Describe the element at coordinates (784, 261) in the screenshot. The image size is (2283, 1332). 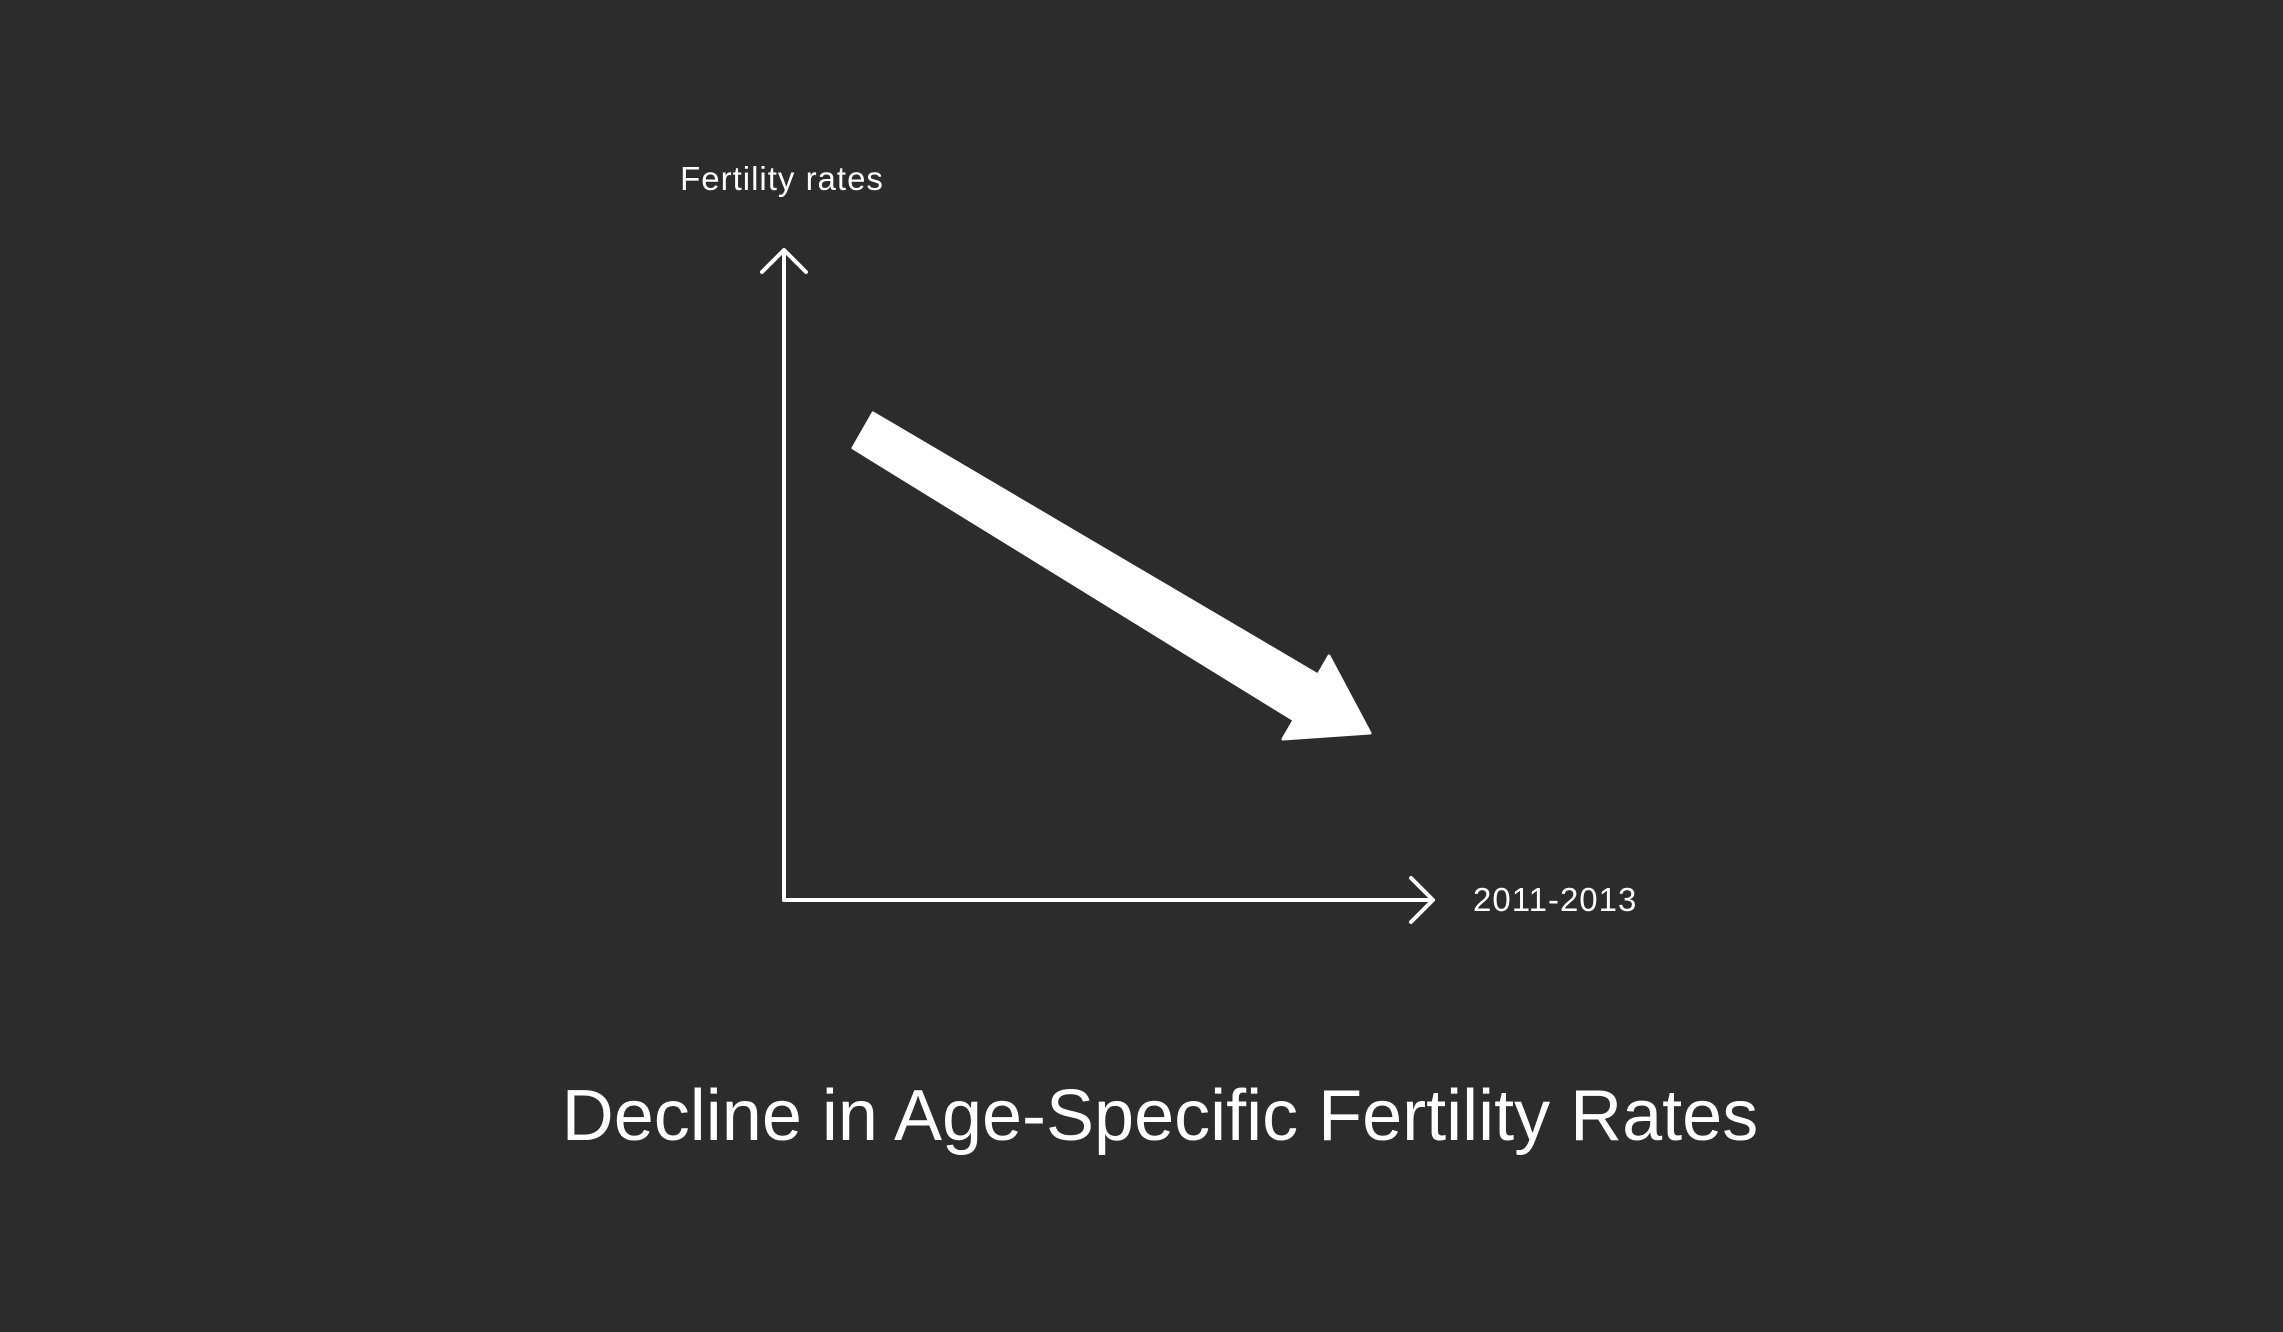
I see `chevron-up-icon` at that location.